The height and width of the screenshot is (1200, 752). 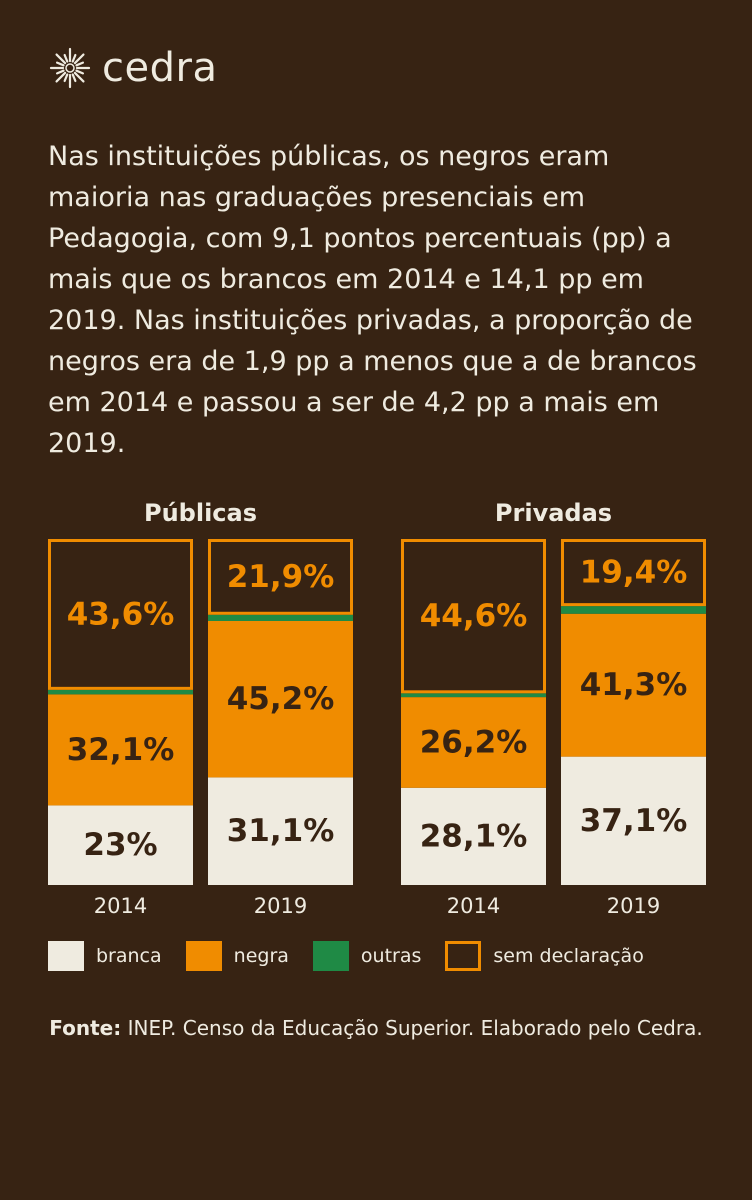 I want to click on legend-swatch-negra, so click(x=203, y=956).